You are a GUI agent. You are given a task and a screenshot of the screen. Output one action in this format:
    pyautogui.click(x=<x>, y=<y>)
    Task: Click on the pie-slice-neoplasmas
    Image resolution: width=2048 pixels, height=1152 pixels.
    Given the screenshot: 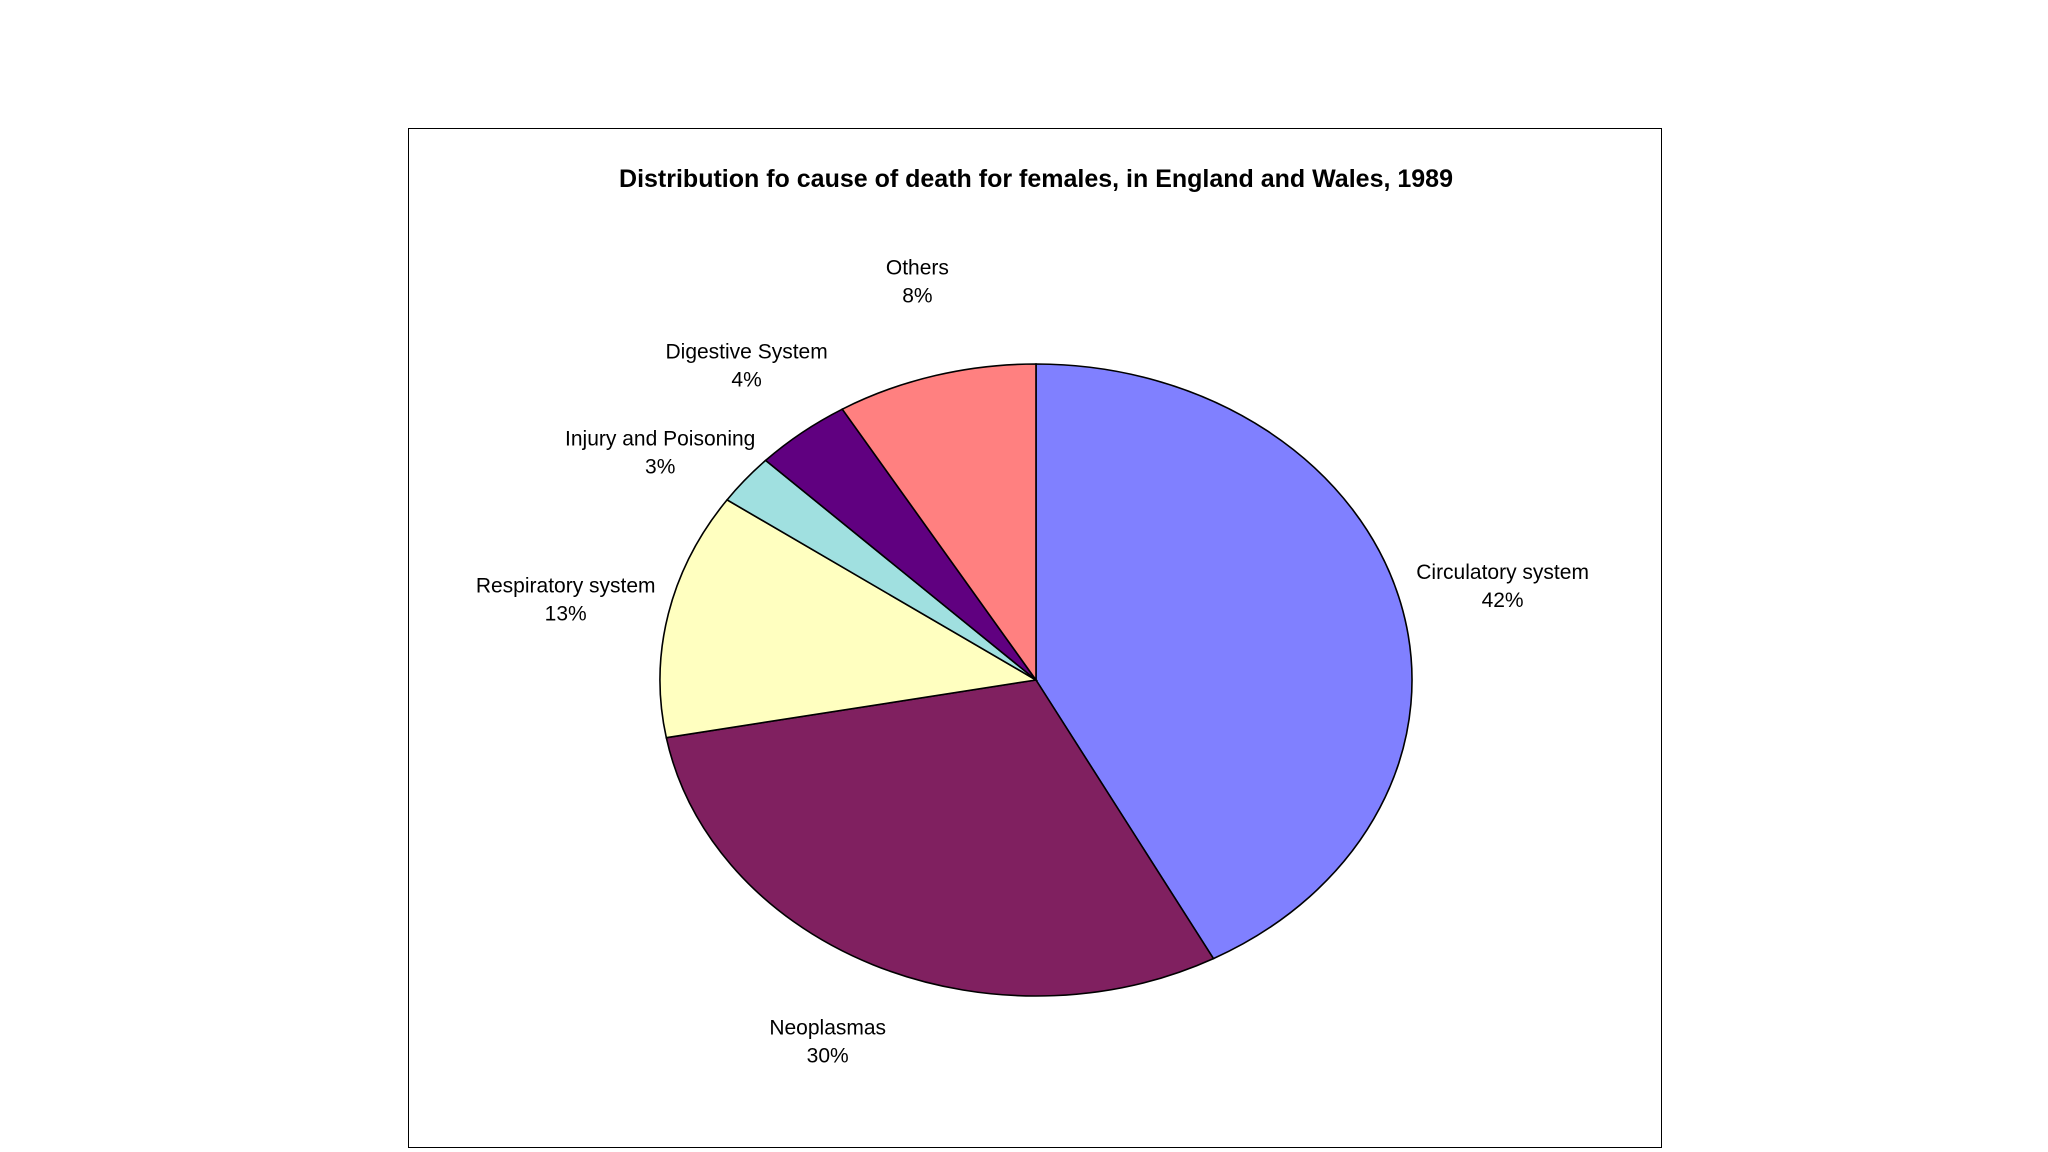 What is the action you would take?
    pyautogui.click(x=940, y=838)
    